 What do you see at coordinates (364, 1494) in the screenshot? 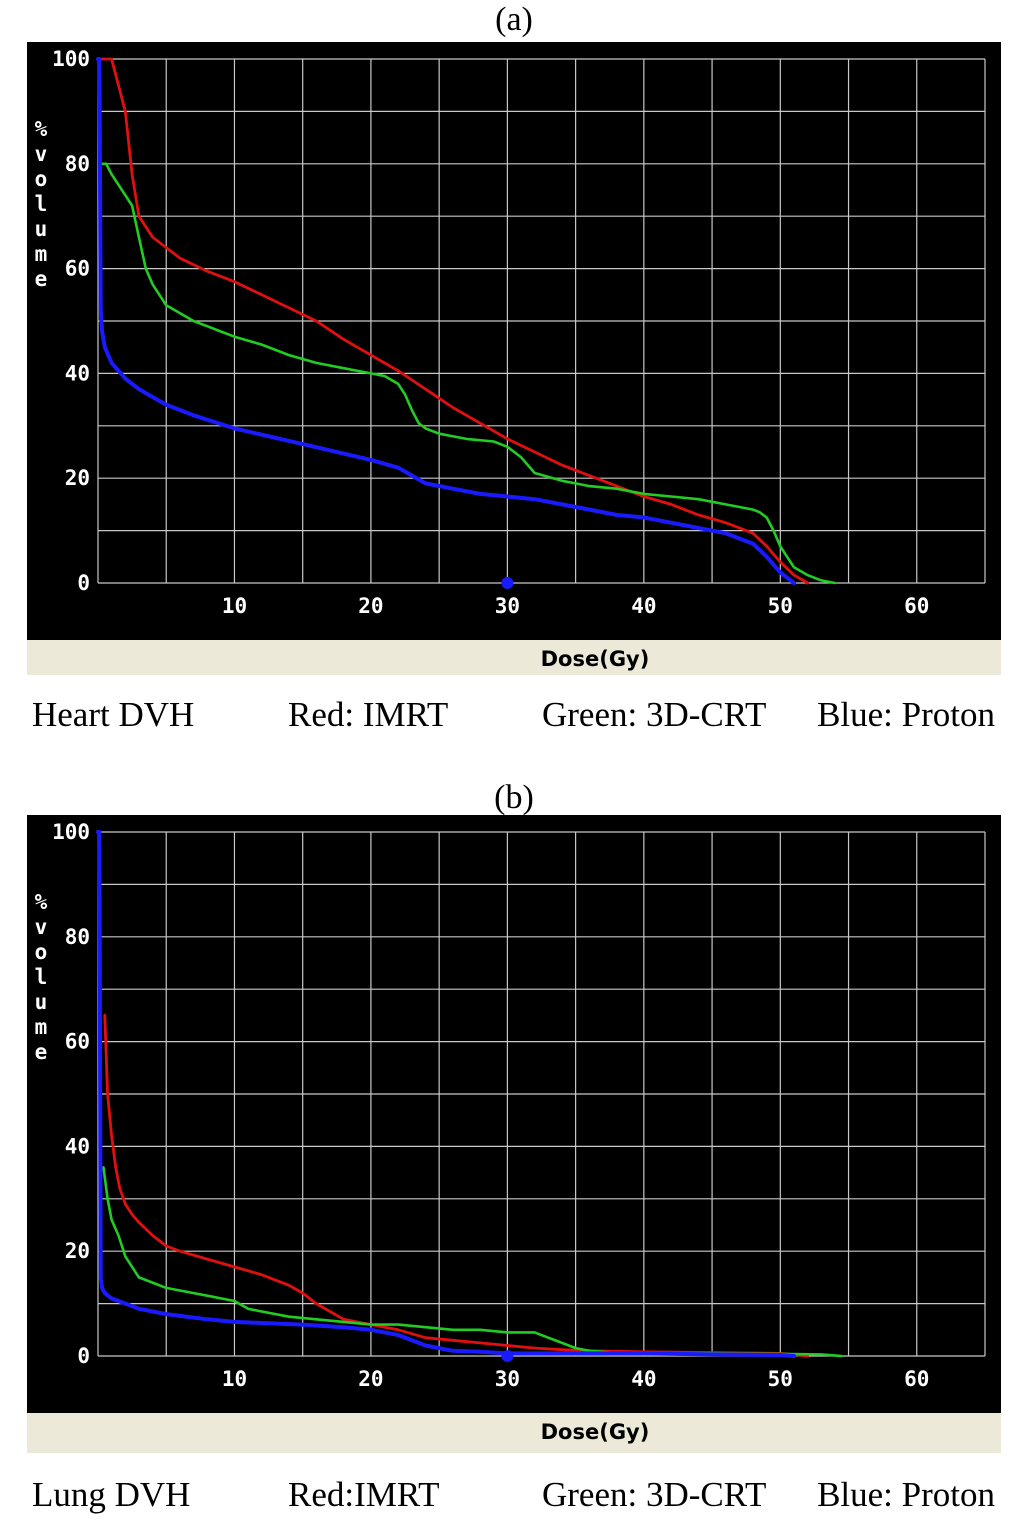
I see `caption-red-b: Red:IMRT` at bounding box center [364, 1494].